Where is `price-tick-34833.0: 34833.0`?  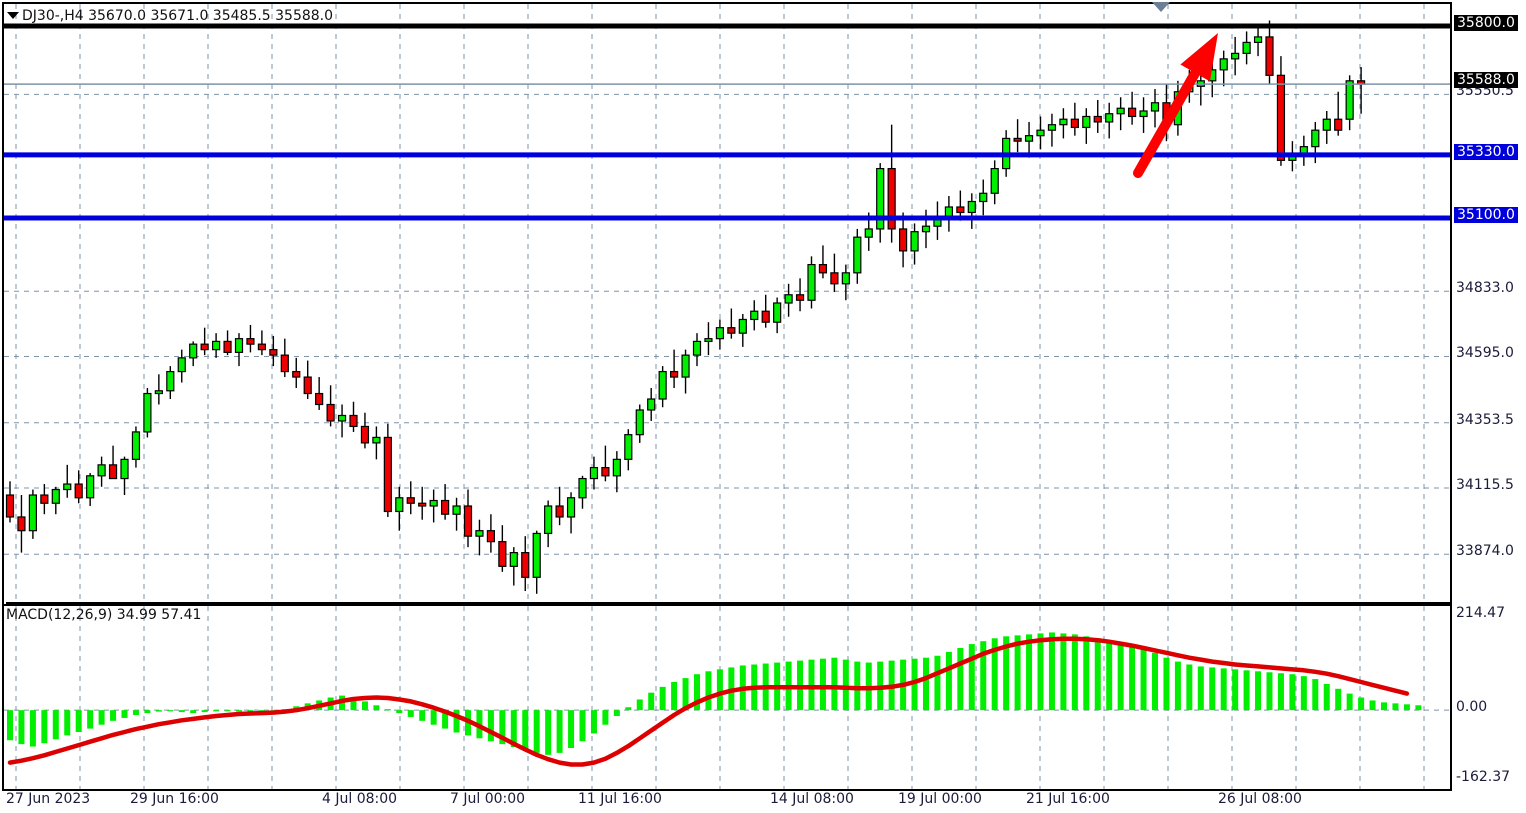 price-tick-34833.0: 34833.0 is located at coordinates (1485, 288).